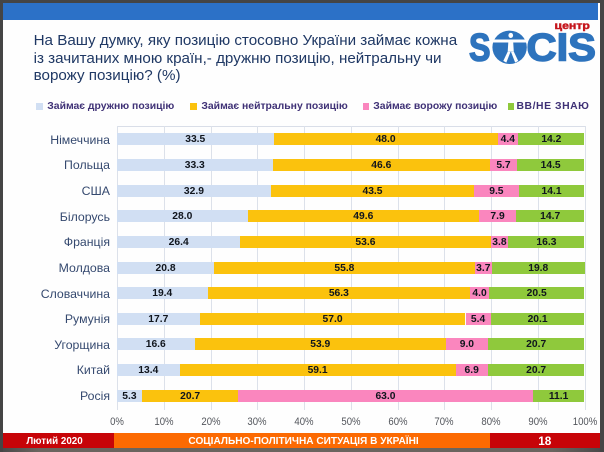 The height and width of the screenshot is (452, 604). Describe the element at coordinates (562, 48) in the screenshot. I see `svg-text: CIS` at that location.